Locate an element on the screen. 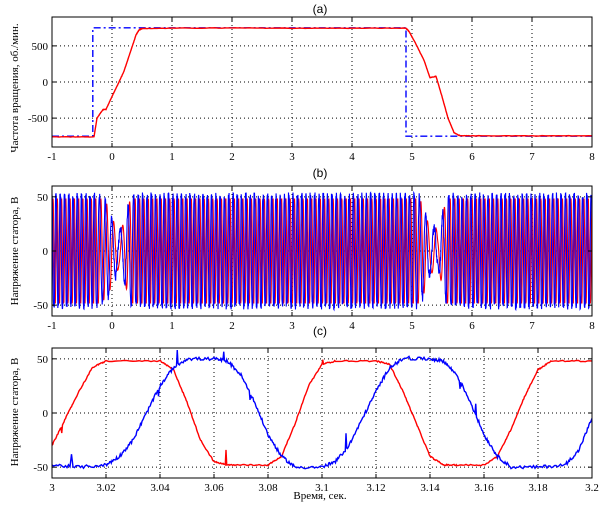 This screenshot has width=600, height=505. y-tick-label: 500 is located at coordinates (40, 47).